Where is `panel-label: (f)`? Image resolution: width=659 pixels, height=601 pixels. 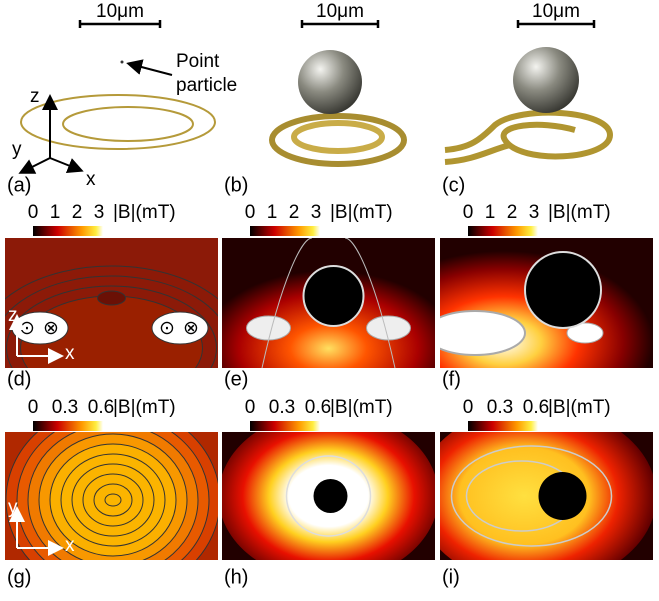 panel-label: (f) is located at coordinates (451, 379).